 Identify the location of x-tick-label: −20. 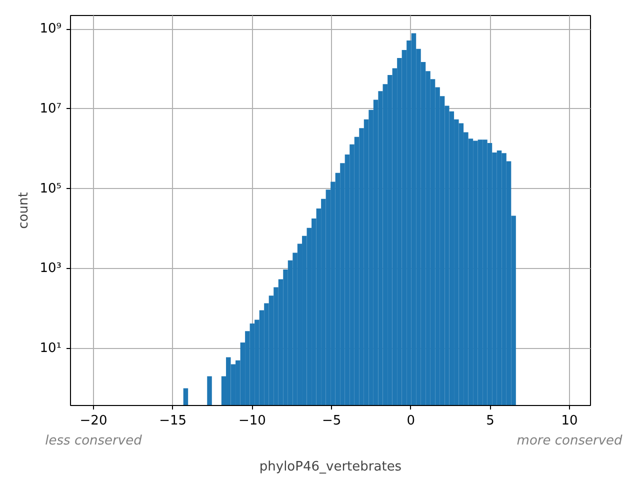
(94, 421).